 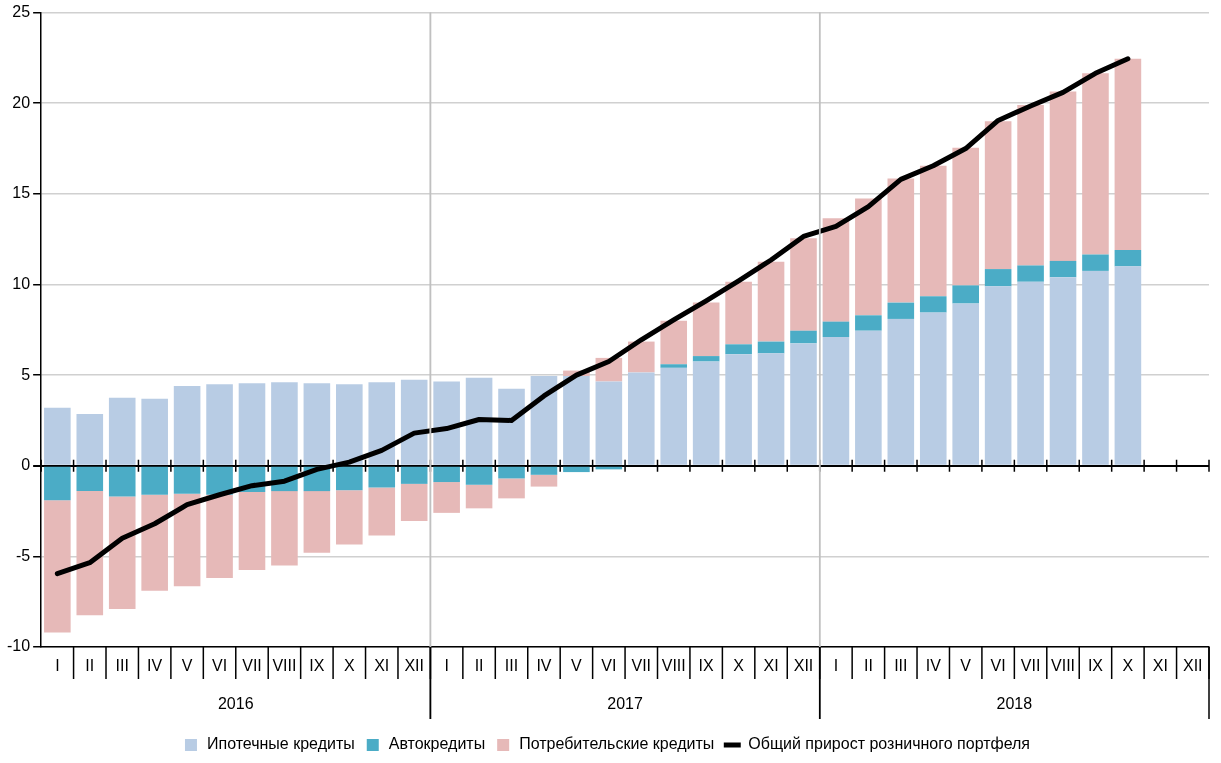 What do you see at coordinates (21, 102) in the screenshot?
I see `y-tick-label: 20` at bounding box center [21, 102].